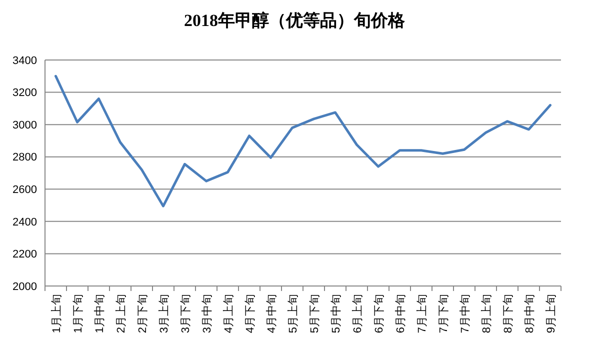 The height and width of the screenshot is (355, 589). I want to click on y-tick-label: 2000, so click(24, 286).